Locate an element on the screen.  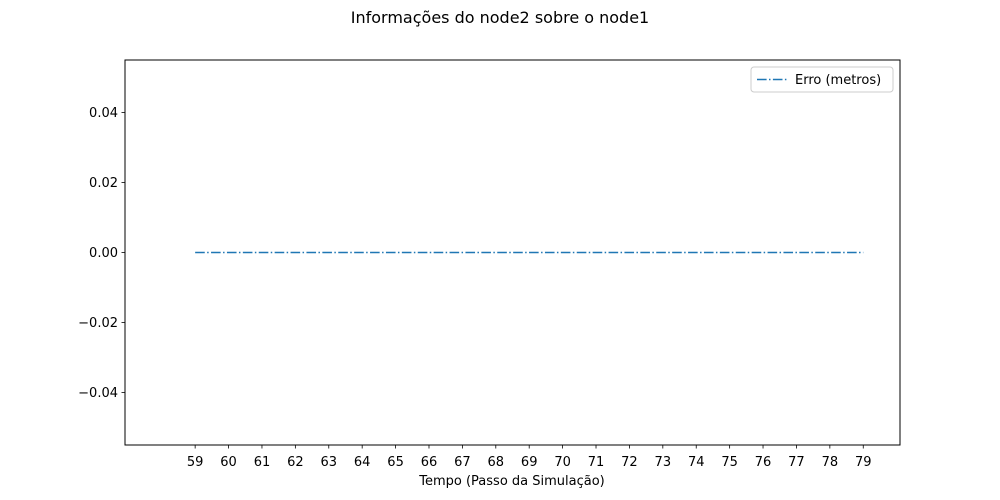
x-tick-label: 70 is located at coordinates (562, 462).